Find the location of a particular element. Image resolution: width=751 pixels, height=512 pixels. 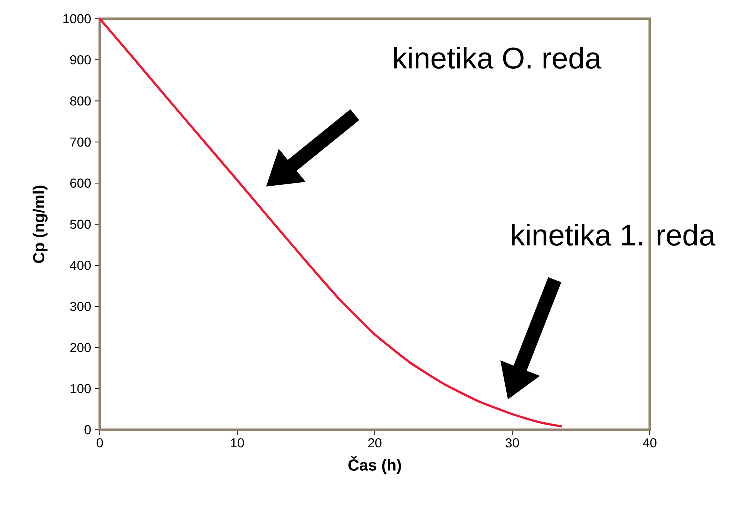

y-tick-label: 800 is located at coordinates (80, 101).